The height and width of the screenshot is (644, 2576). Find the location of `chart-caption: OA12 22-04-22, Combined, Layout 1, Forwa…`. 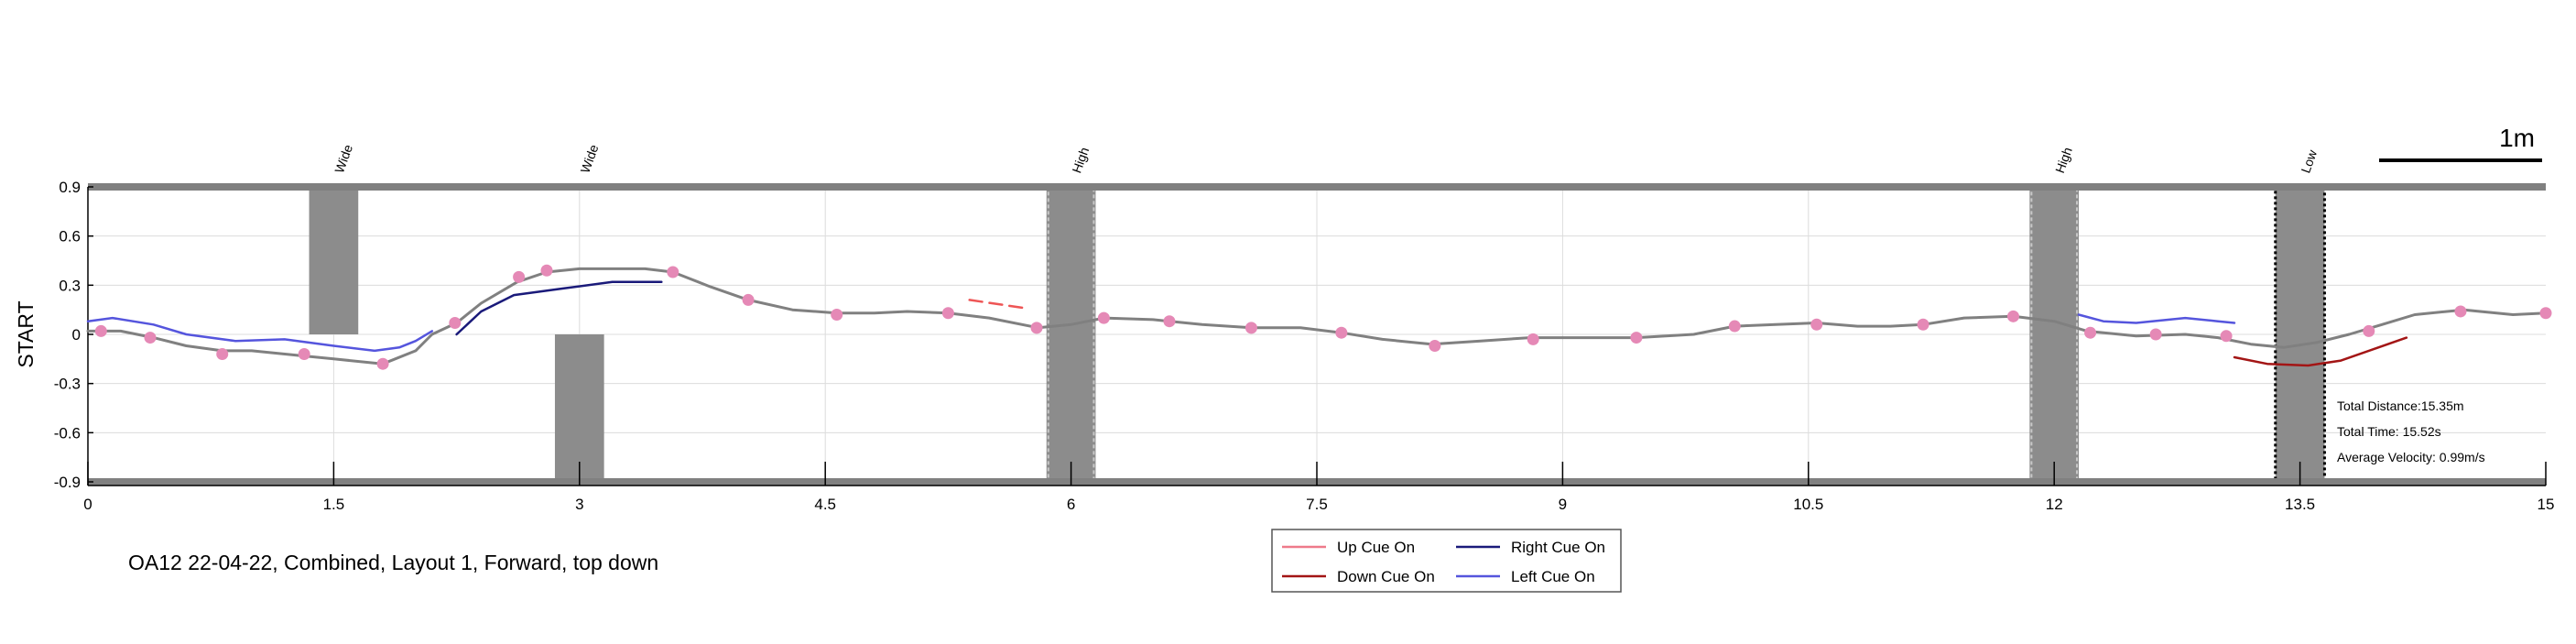

chart-caption: OA12 22-04-22, Combined, Layout 1, Forwa… is located at coordinates (393, 563).